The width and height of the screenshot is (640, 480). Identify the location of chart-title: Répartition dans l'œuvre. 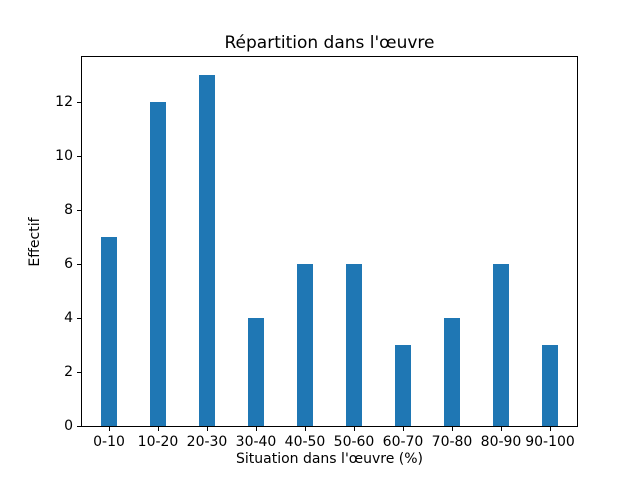
(329, 43).